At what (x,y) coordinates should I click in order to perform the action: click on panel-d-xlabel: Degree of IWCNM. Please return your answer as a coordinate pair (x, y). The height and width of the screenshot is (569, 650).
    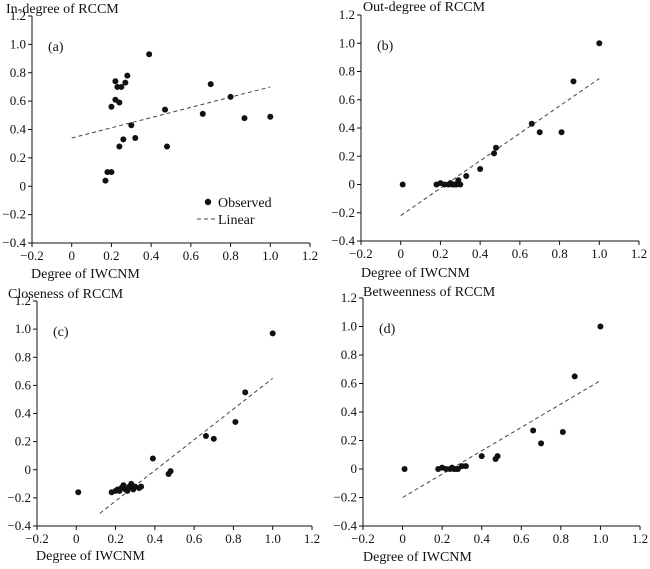
    Looking at the image, I should click on (417, 557).